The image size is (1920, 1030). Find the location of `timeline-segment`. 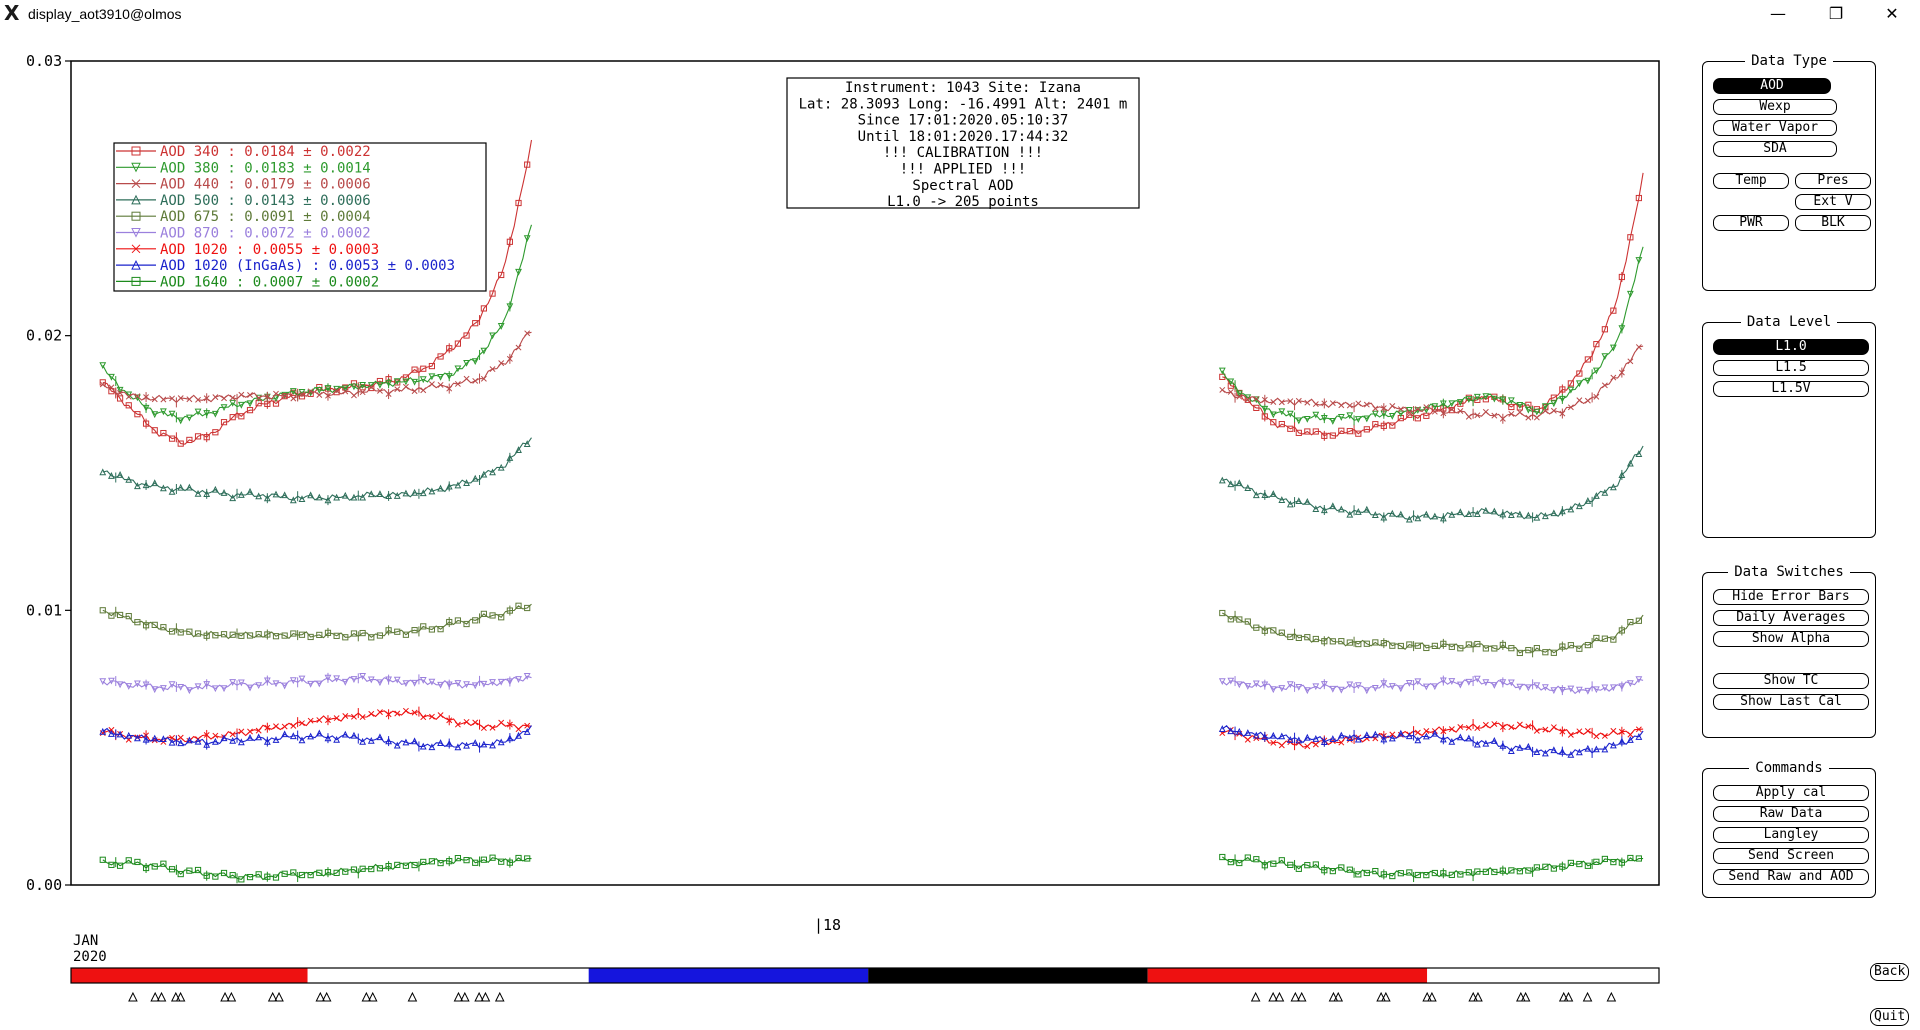

timeline-segment is located at coordinates (1287, 975).